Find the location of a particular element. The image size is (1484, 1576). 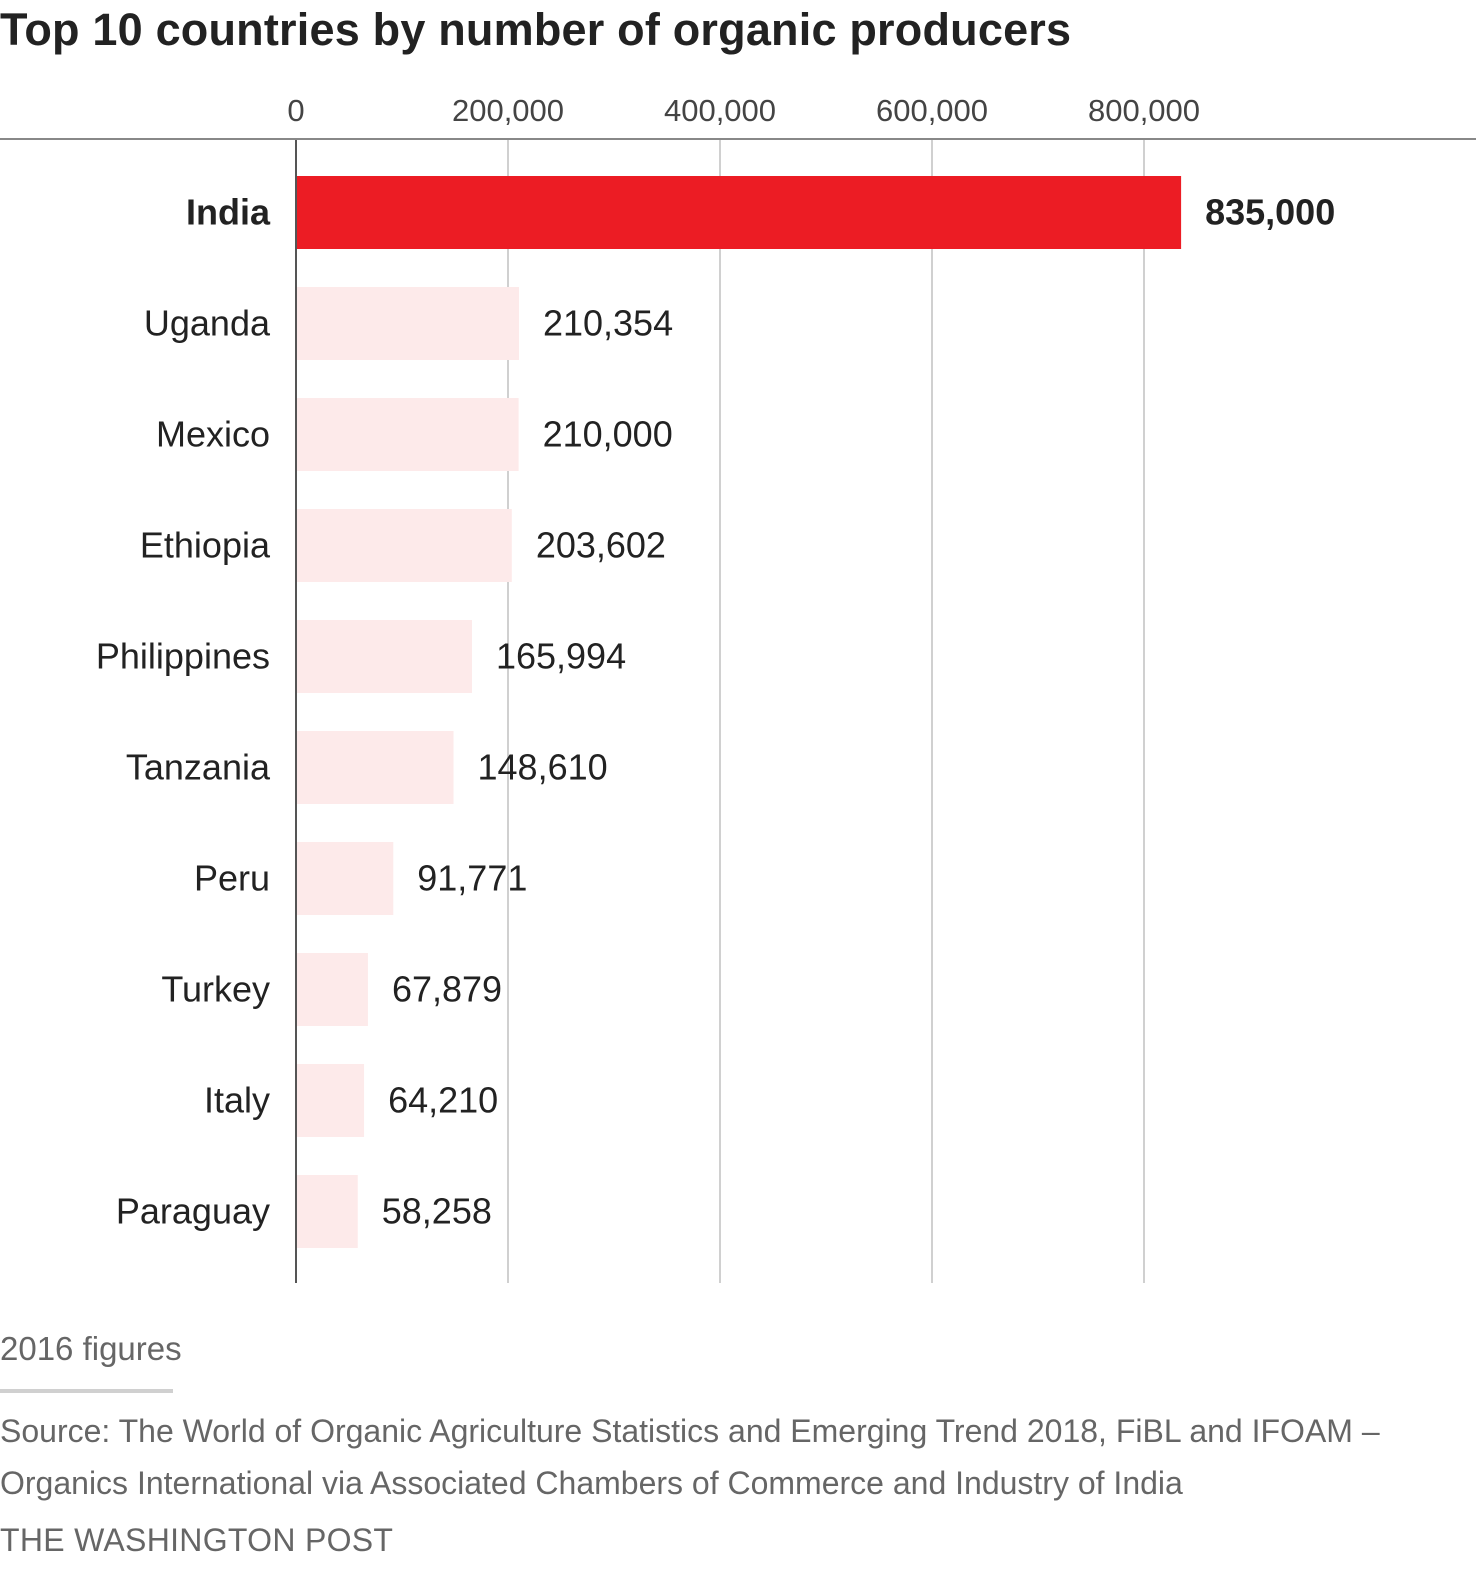

credit-text: THE WASHINGTON POST is located at coordinates (197, 1540).